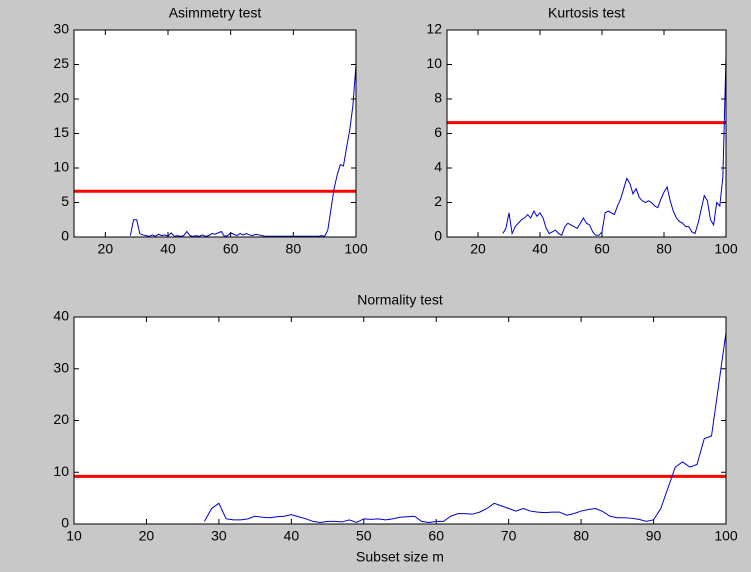 The width and height of the screenshot is (751, 572). I want to click on y-tick-label: 15, so click(61, 132).